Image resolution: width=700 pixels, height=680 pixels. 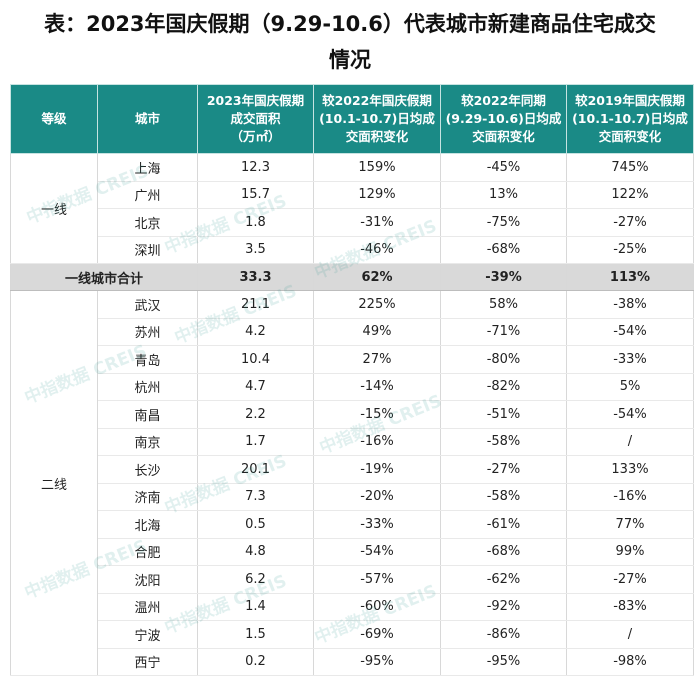 What do you see at coordinates (503, 359) in the screenshot?
I see `change-vs-2022-same-cell: -80%` at bounding box center [503, 359].